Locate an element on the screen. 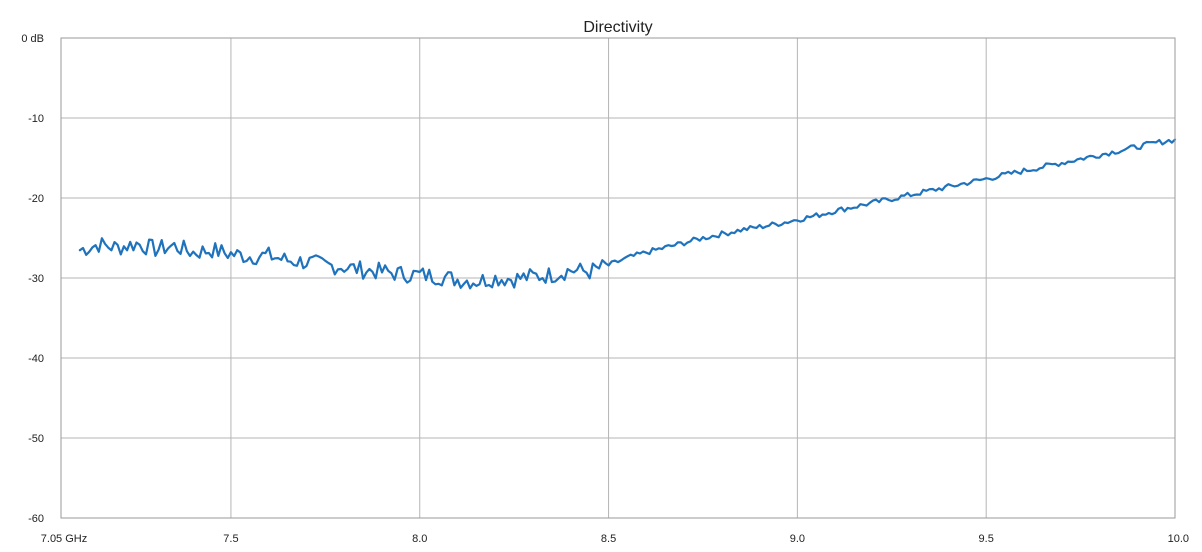 Image resolution: width=1202 pixels, height=552 pixels. y-axis-tick-labels: 0 dB -10 -20 -30 -40 -50 -60 is located at coordinates (32, 279).